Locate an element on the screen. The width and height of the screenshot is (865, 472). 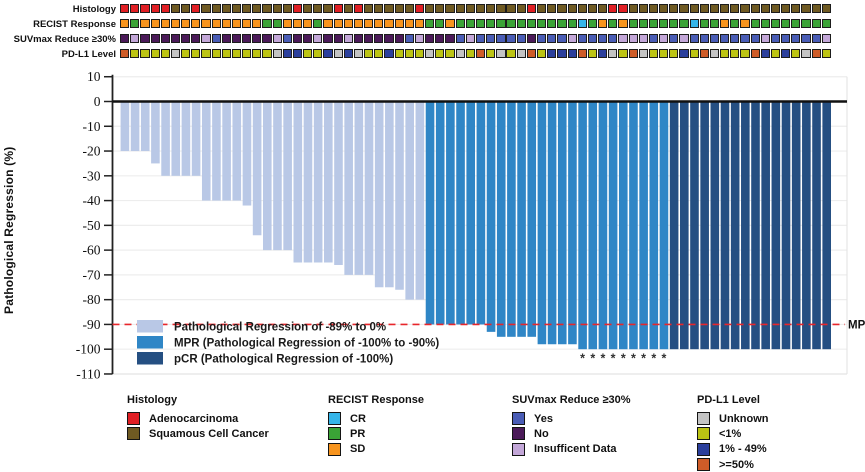
legend-group-recist: RECIST Response CR PR SD is located at coordinates (376, 425).